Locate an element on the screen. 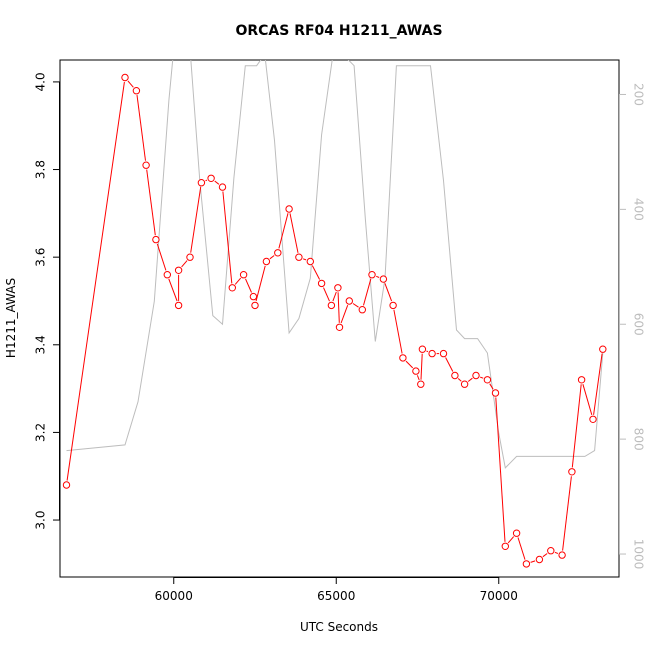 The width and height of the screenshot is (650, 650). y2-tick-label: 800 is located at coordinates (639, 439).